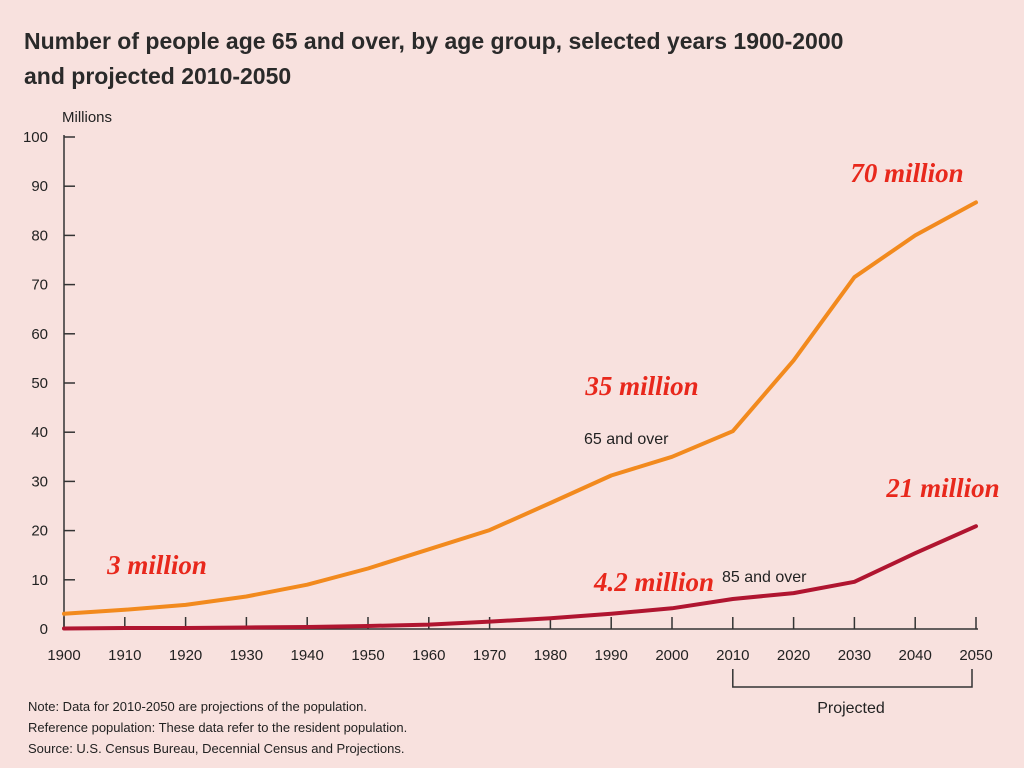  Describe the element at coordinates (915, 655) in the screenshot. I see `x-tick-label: 2040` at that location.